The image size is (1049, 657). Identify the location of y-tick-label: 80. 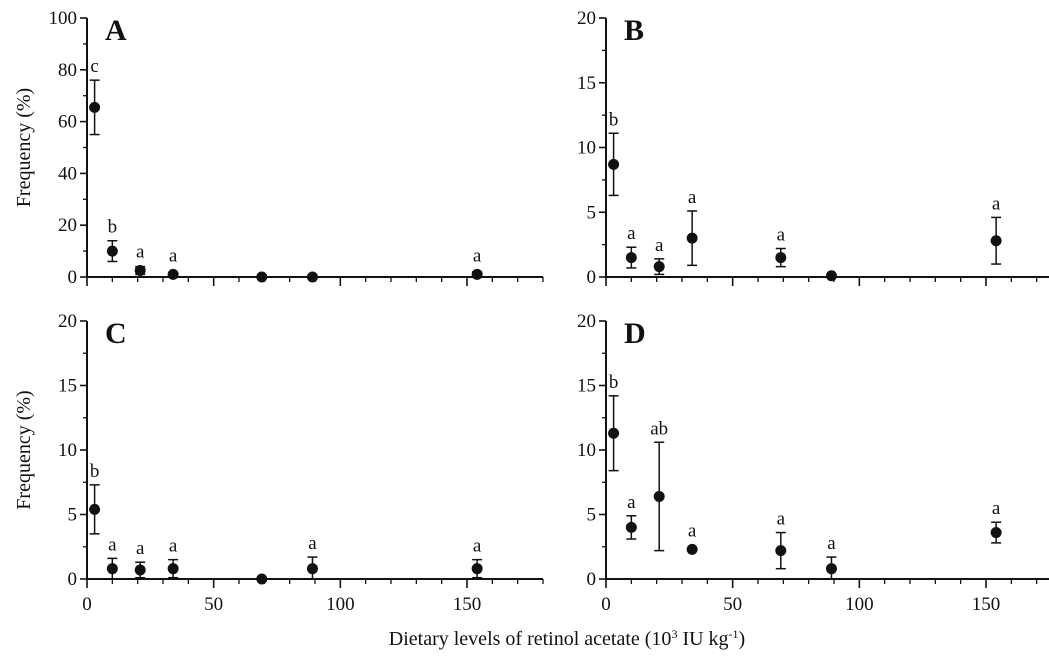
(67, 70).